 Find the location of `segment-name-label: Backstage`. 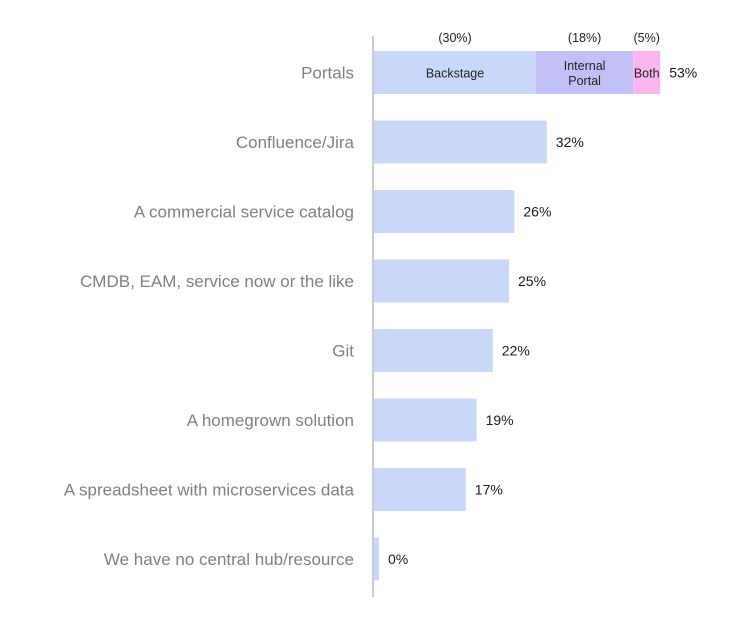

segment-name-label: Backstage is located at coordinates (455, 74).